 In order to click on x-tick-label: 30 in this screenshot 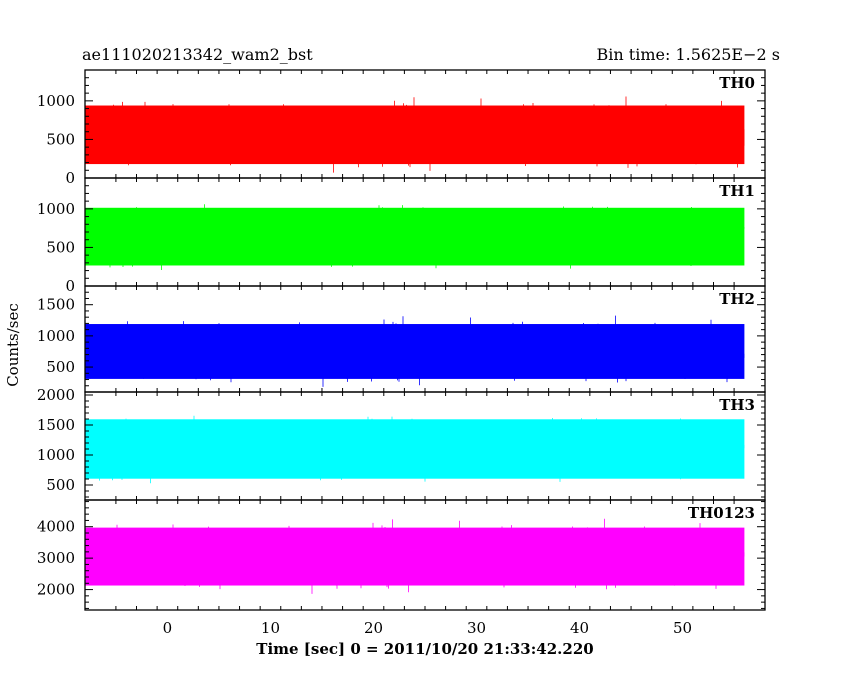, I will do `click(476, 628)`.